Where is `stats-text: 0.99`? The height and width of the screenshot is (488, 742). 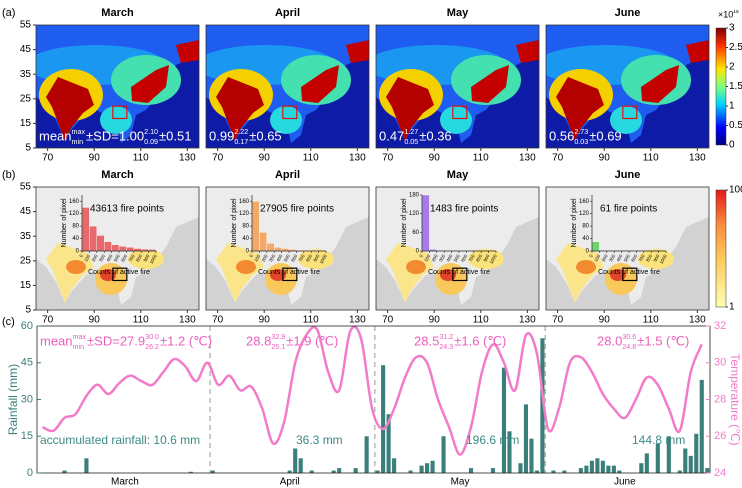
stats-text: 0.99 is located at coordinates (221, 135).